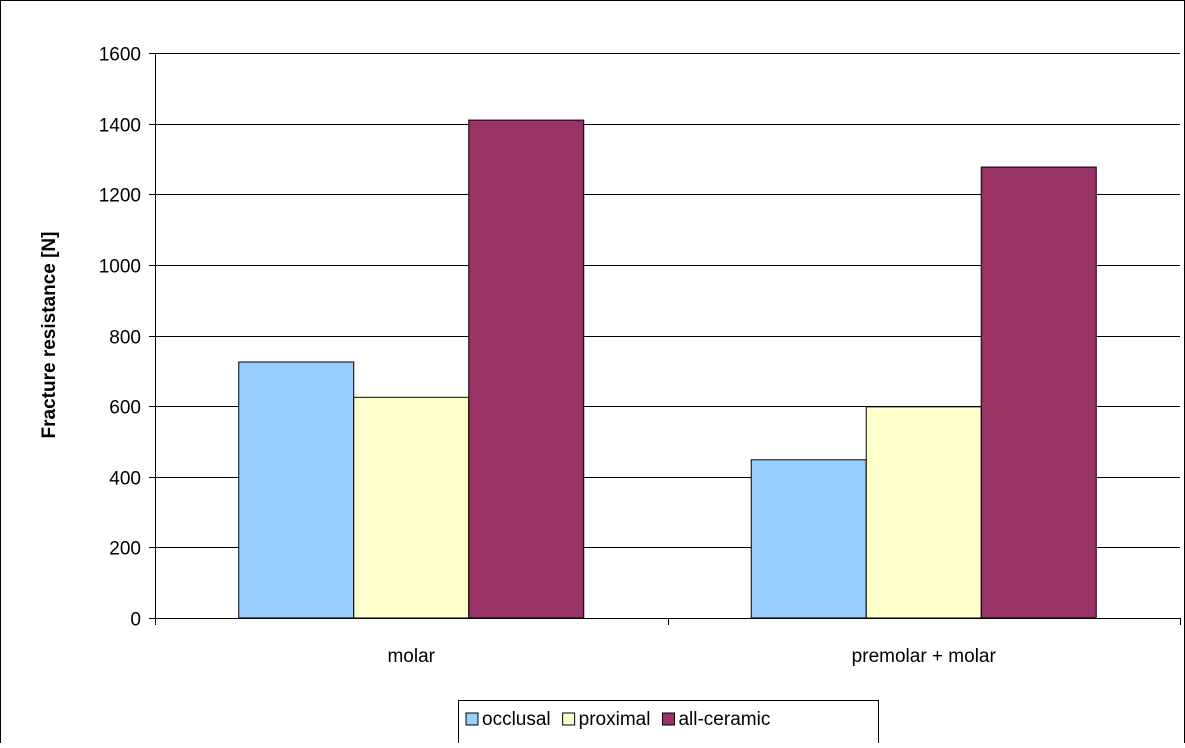 The width and height of the screenshot is (1185, 748). I want to click on y-tick-label: 200, so click(125, 549).